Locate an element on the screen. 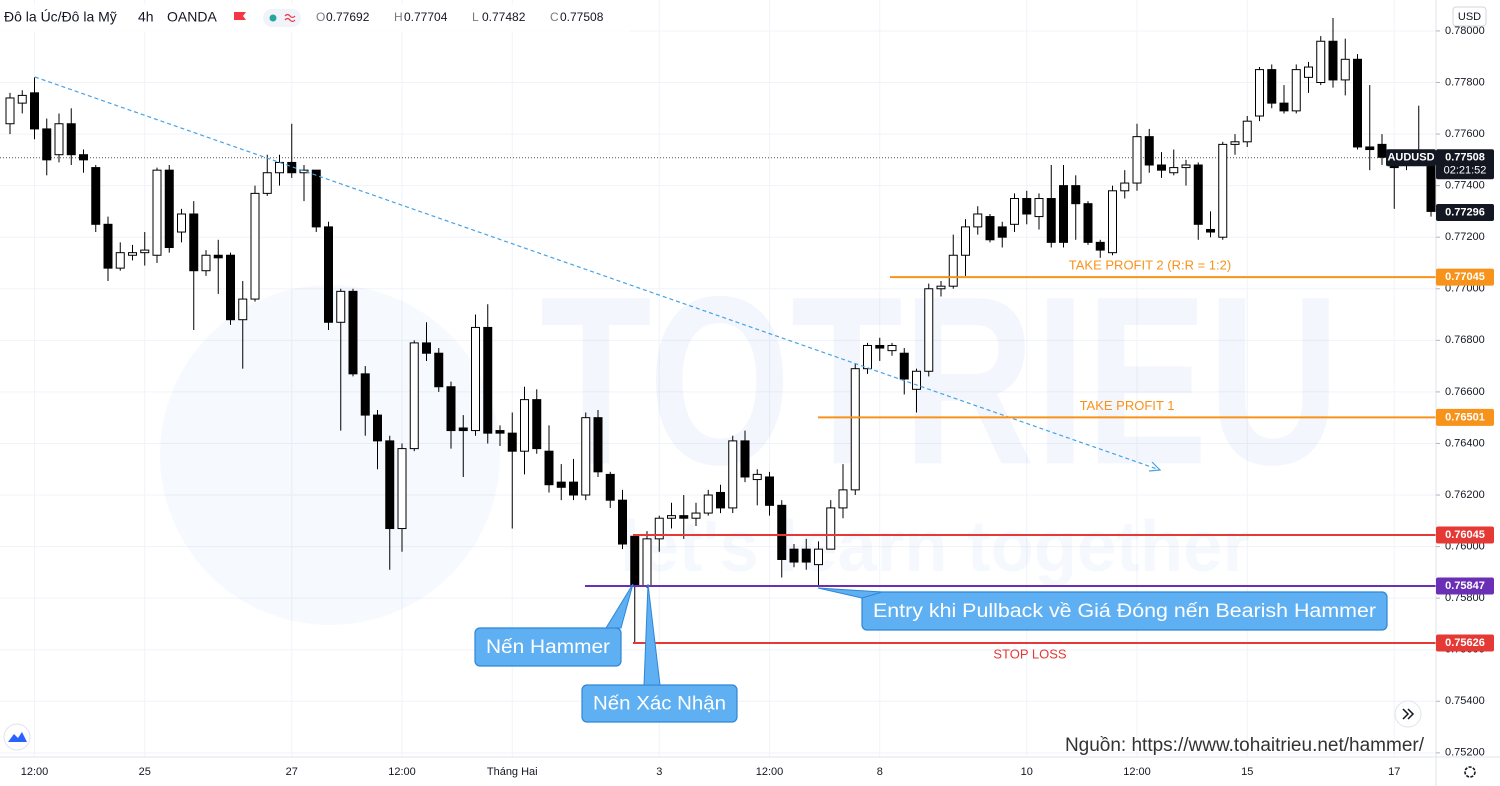 The width and height of the screenshot is (1500, 786). last-price-label: 0.77508 is located at coordinates (1465, 158).